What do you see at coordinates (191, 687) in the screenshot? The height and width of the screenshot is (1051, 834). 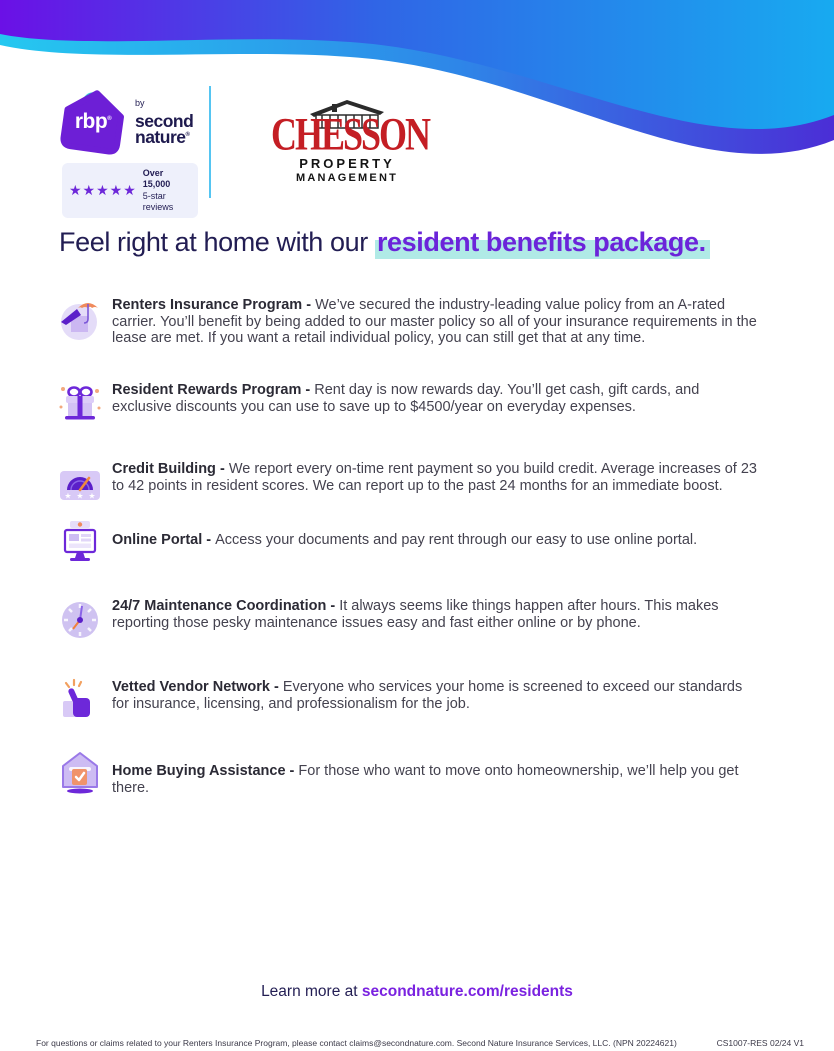 I see `benefit-title: Vetted Vendor Network` at bounding box center [191, 687].